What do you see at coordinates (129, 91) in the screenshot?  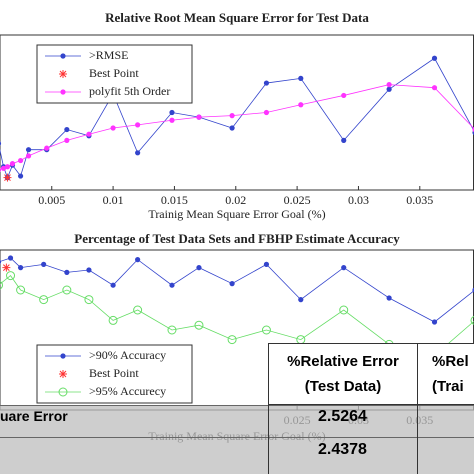 I see `legend-label: polyfit 5th Order` at bounding box center [129, 91].